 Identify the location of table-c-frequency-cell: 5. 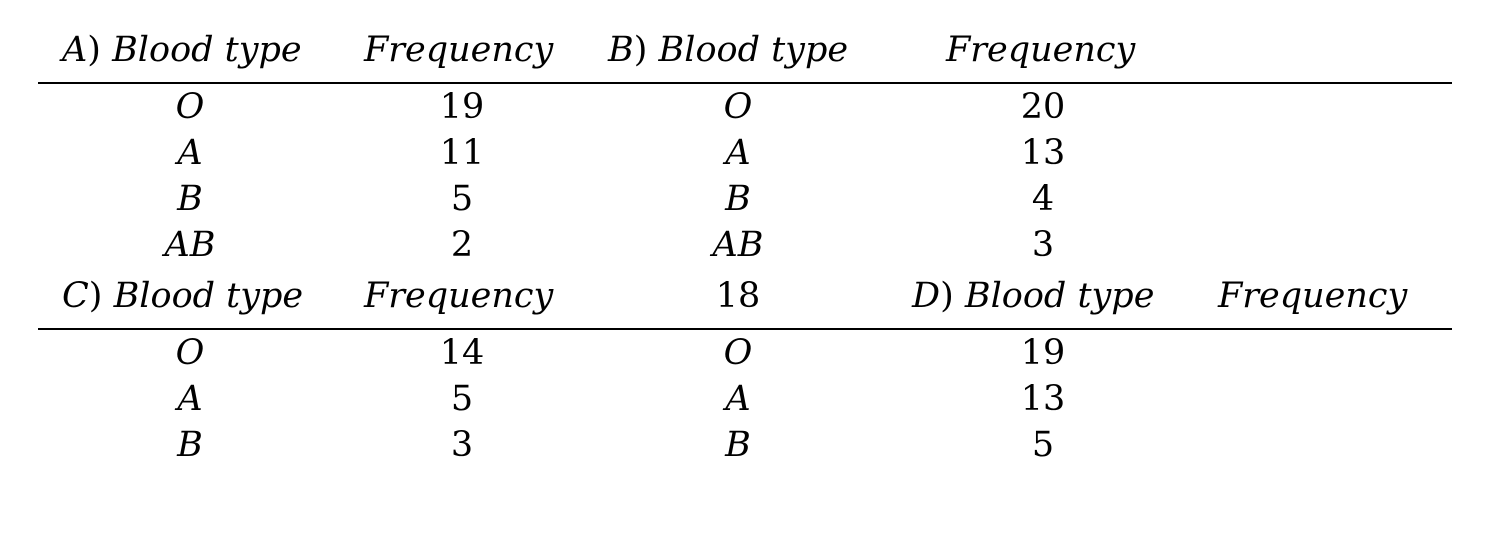
(462, 399).